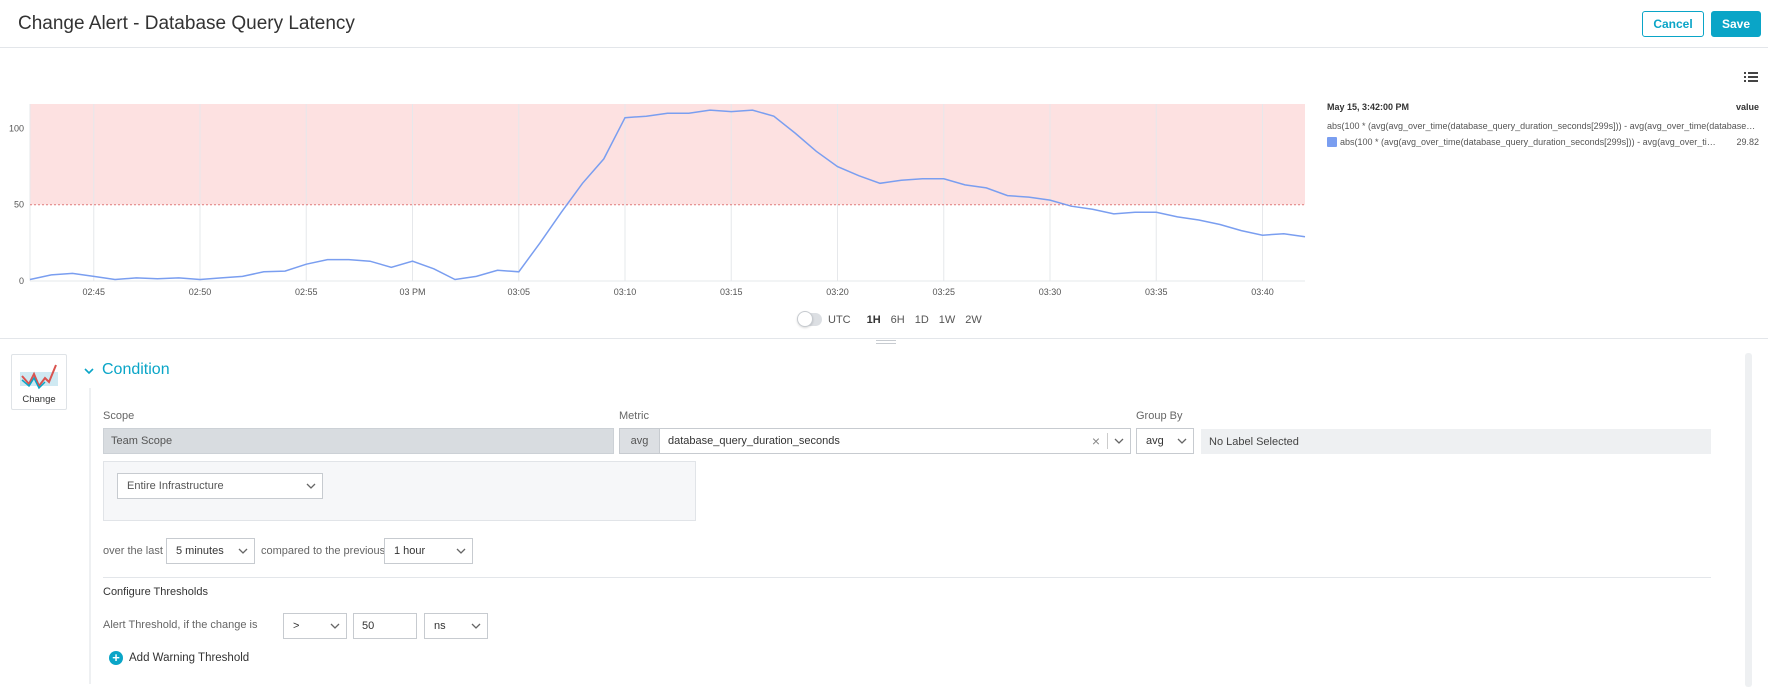 The image size is (1768, 687). I want to click on utc-label: UTC, so click(839, 319).